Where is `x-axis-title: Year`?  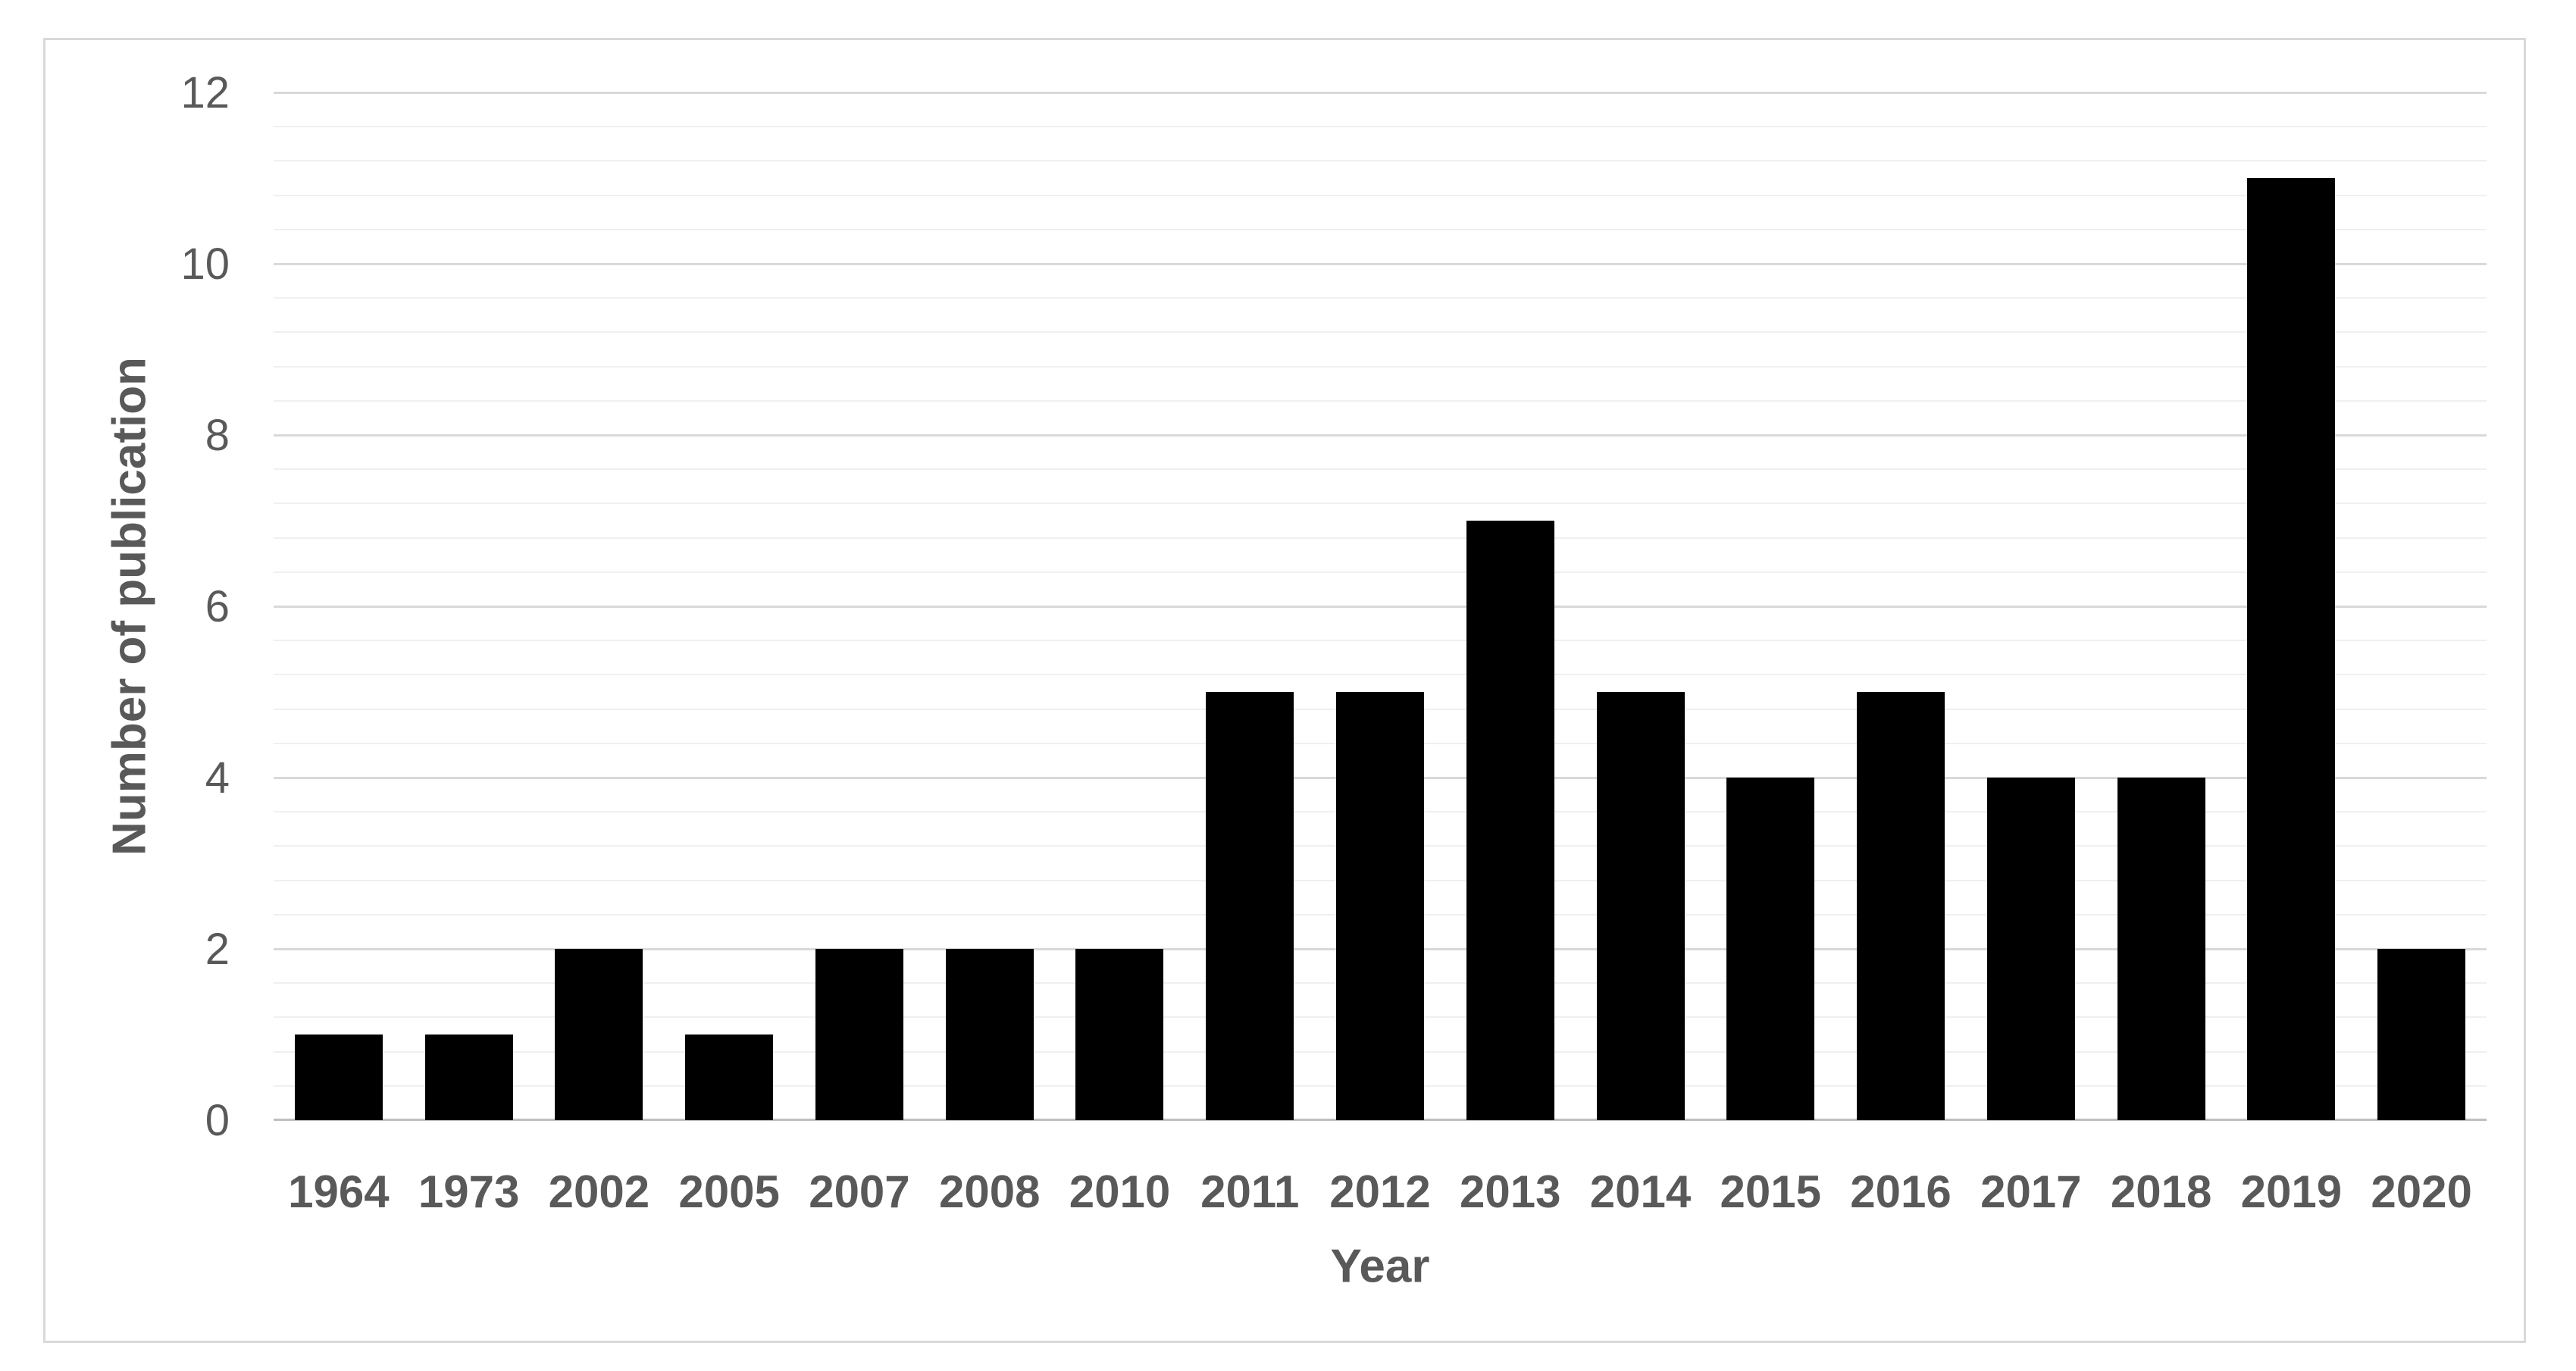 x-axis-title: Year is located at coordinates (1380, 1267).